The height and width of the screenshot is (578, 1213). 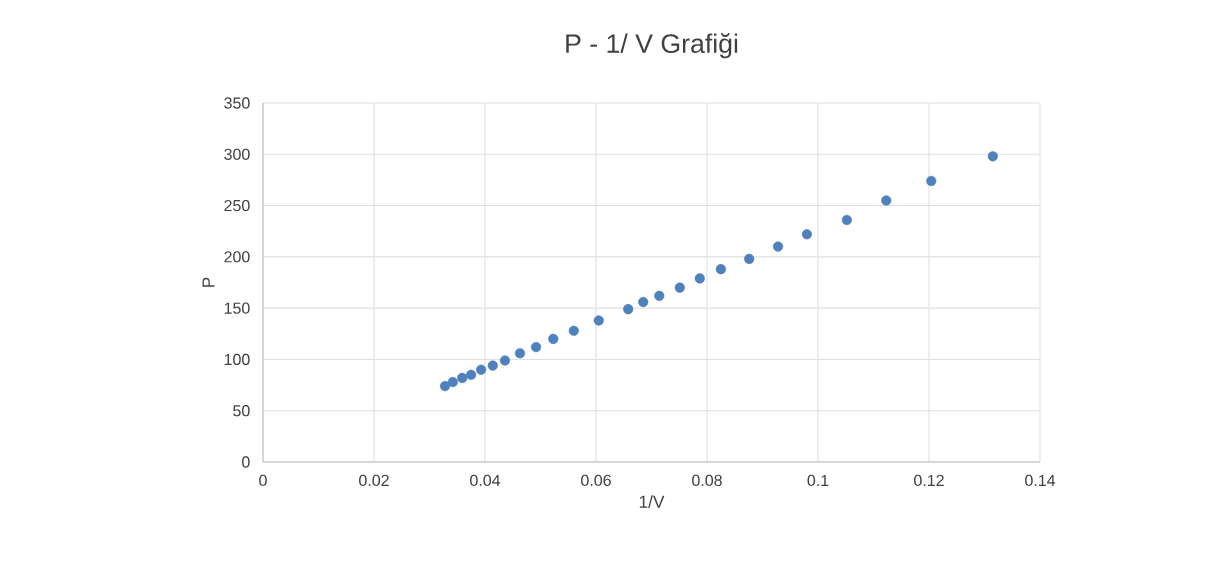 What do you see at coordinates (237, 205) in the screenshot?
I see `y-tick-label: 250` at bounding box center [237, 205].